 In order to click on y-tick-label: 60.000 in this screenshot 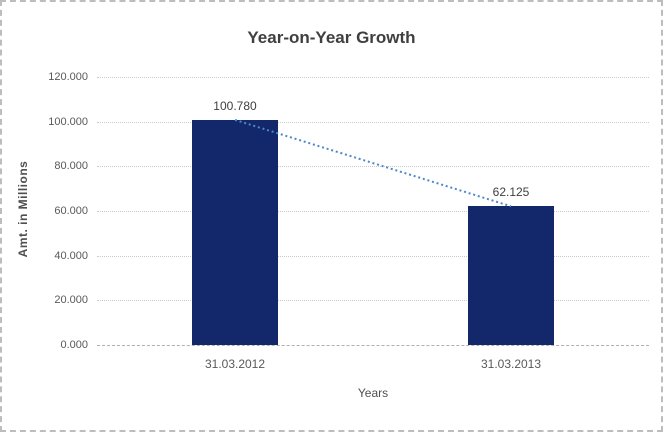, I will do `click(71, 211)`.